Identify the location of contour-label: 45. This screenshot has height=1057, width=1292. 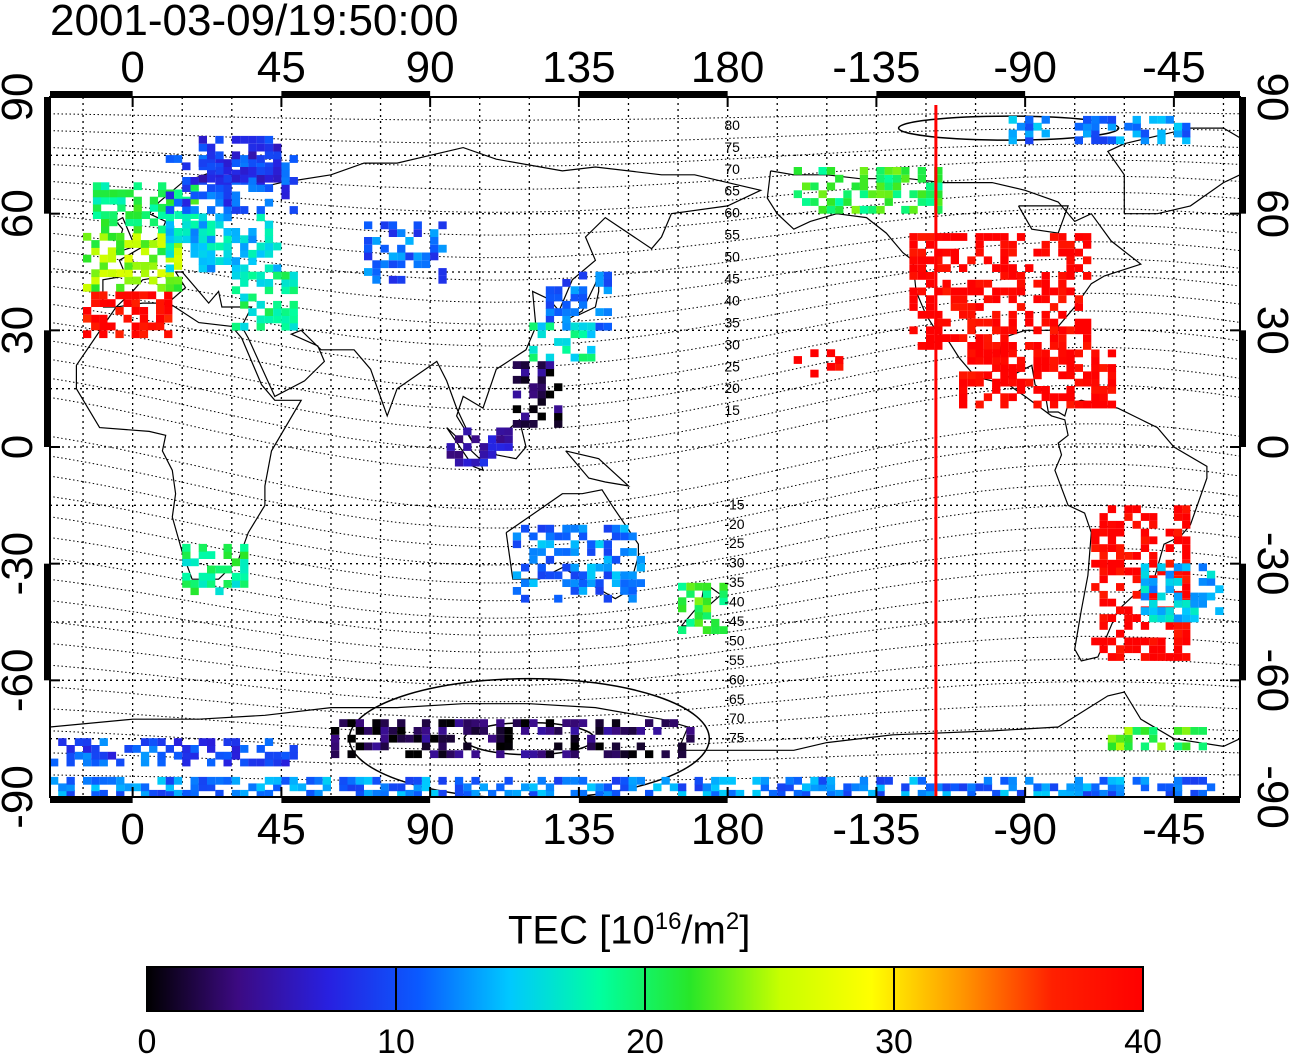
(732, 279).